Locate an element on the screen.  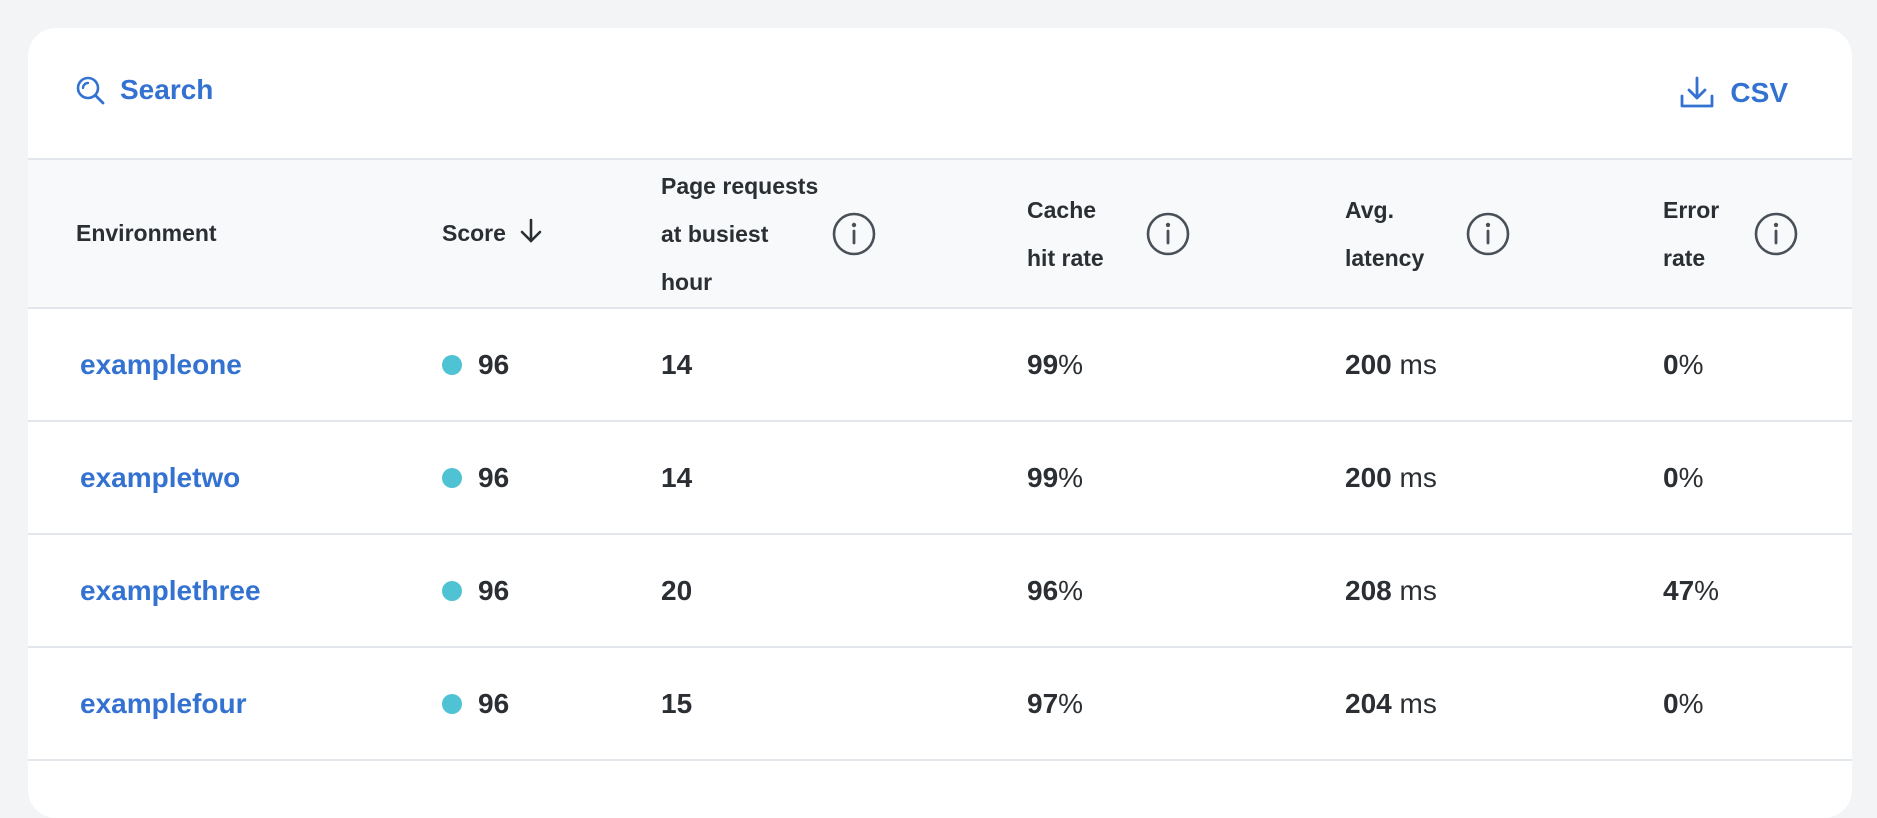
cache-value: 97 is located at coordinates (1043, 703).